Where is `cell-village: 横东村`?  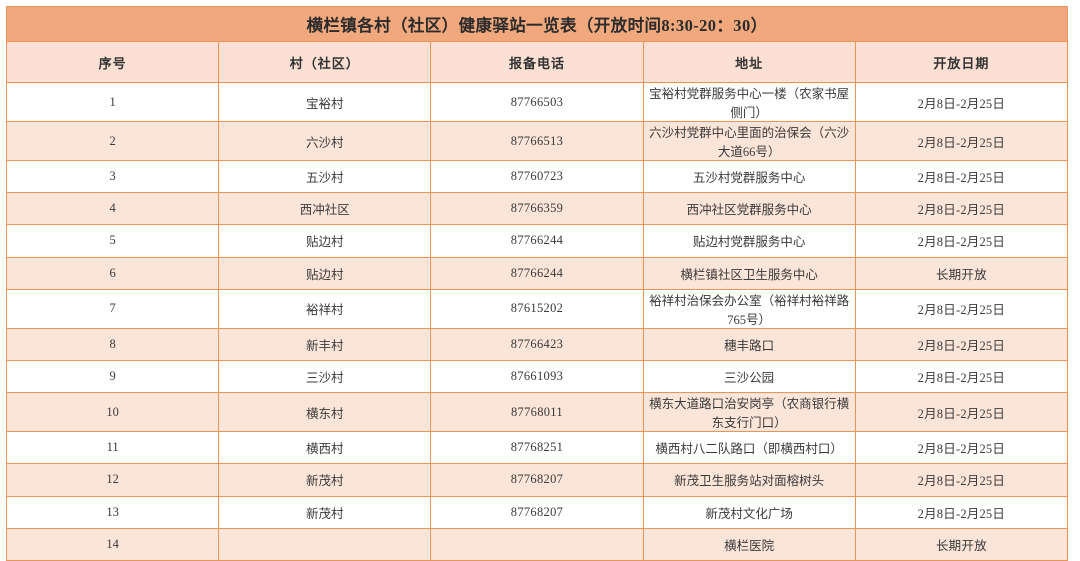
cell-village: 横东村 is located at coordinates (325, 412).